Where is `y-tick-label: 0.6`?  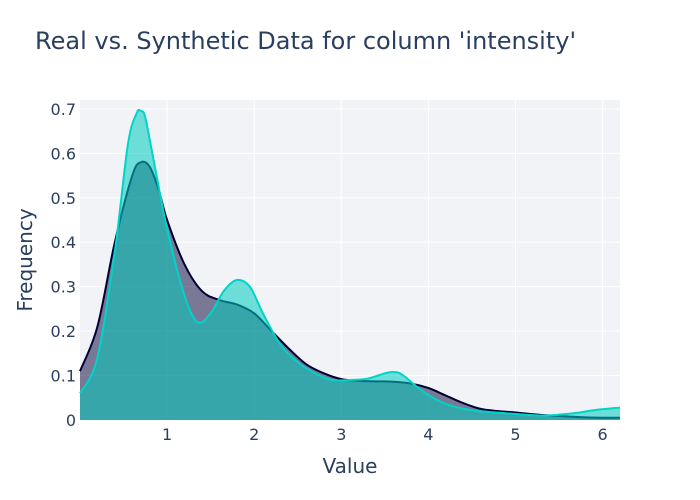
y-tick-label: 0.6 is located at coordinates (63, 153).